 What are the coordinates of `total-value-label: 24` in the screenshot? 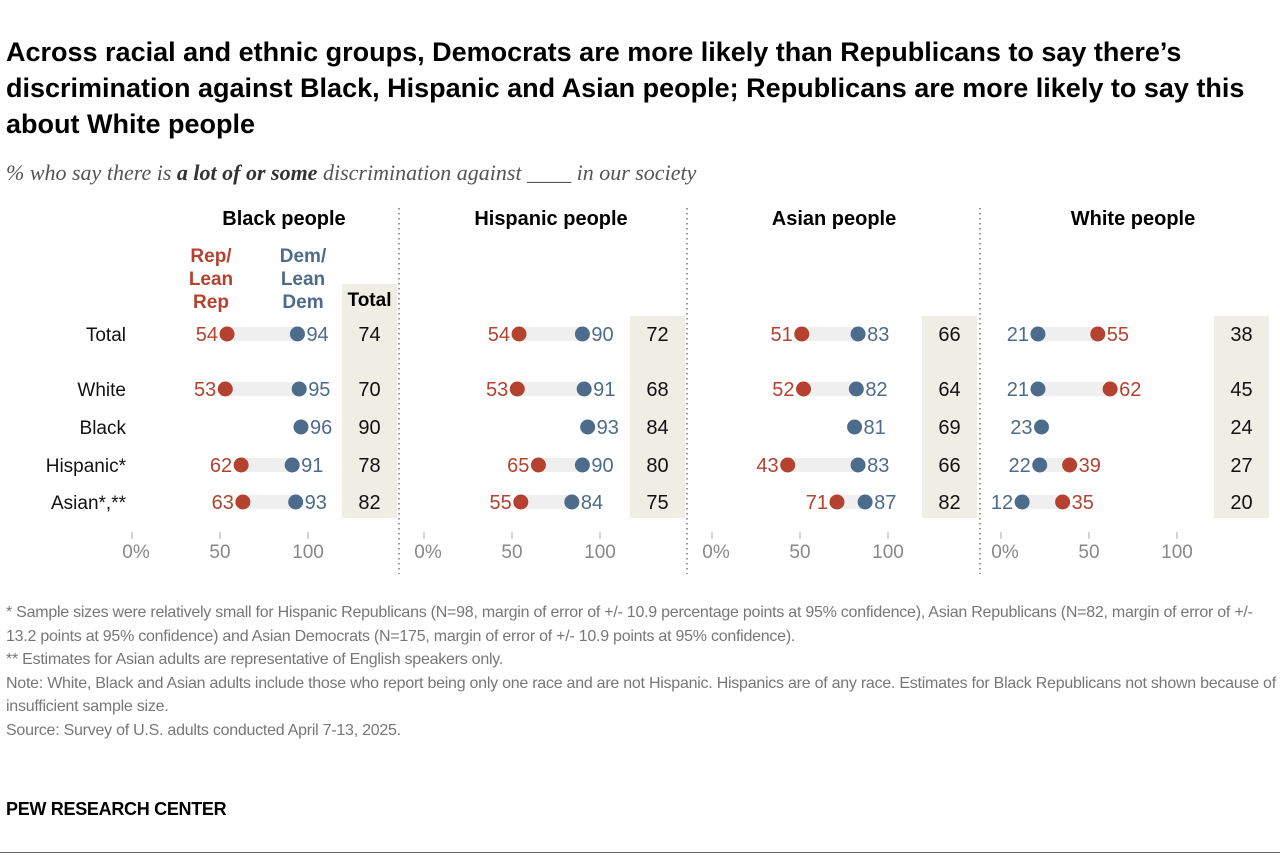 It's located at (1241, 428).